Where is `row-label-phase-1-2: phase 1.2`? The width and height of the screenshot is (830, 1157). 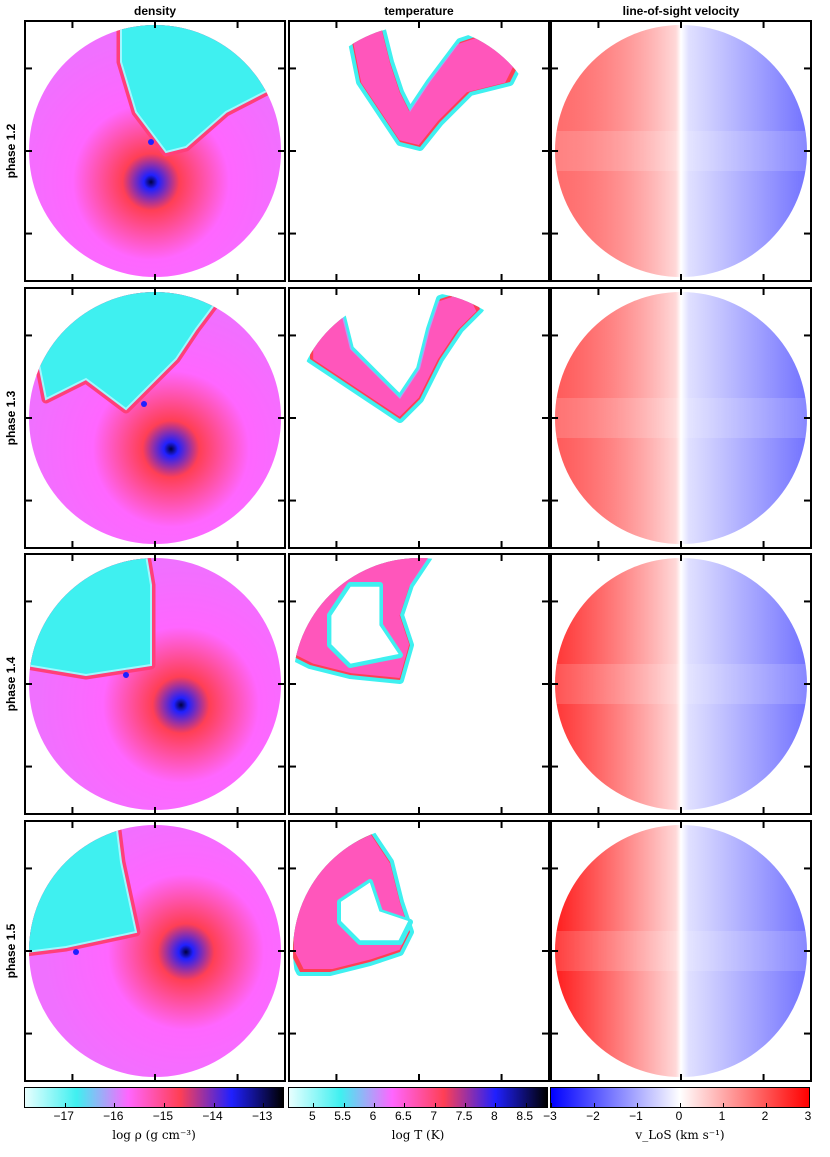 row-label-phase-1-2: phase 1.2 is located at coordinates (11, 151).